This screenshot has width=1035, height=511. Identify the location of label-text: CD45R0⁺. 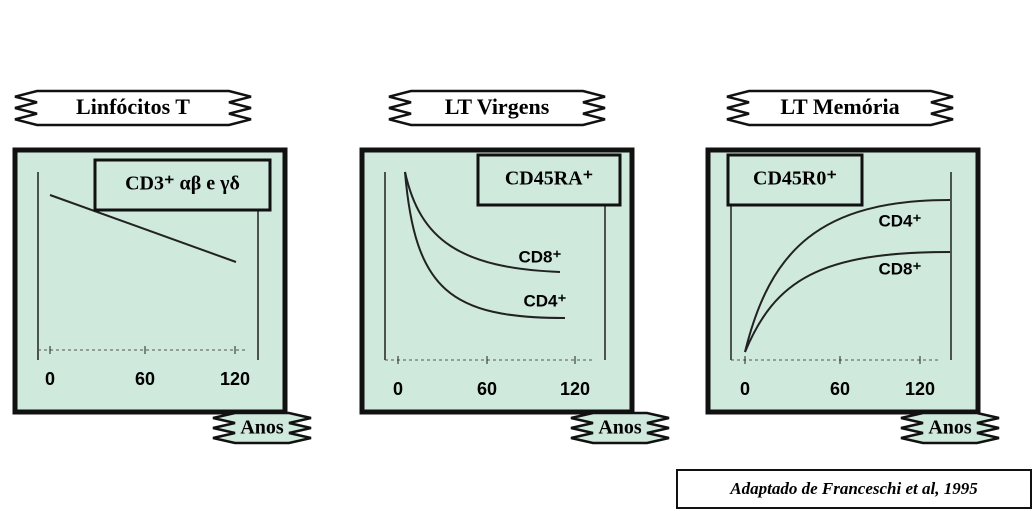
(795, 179).